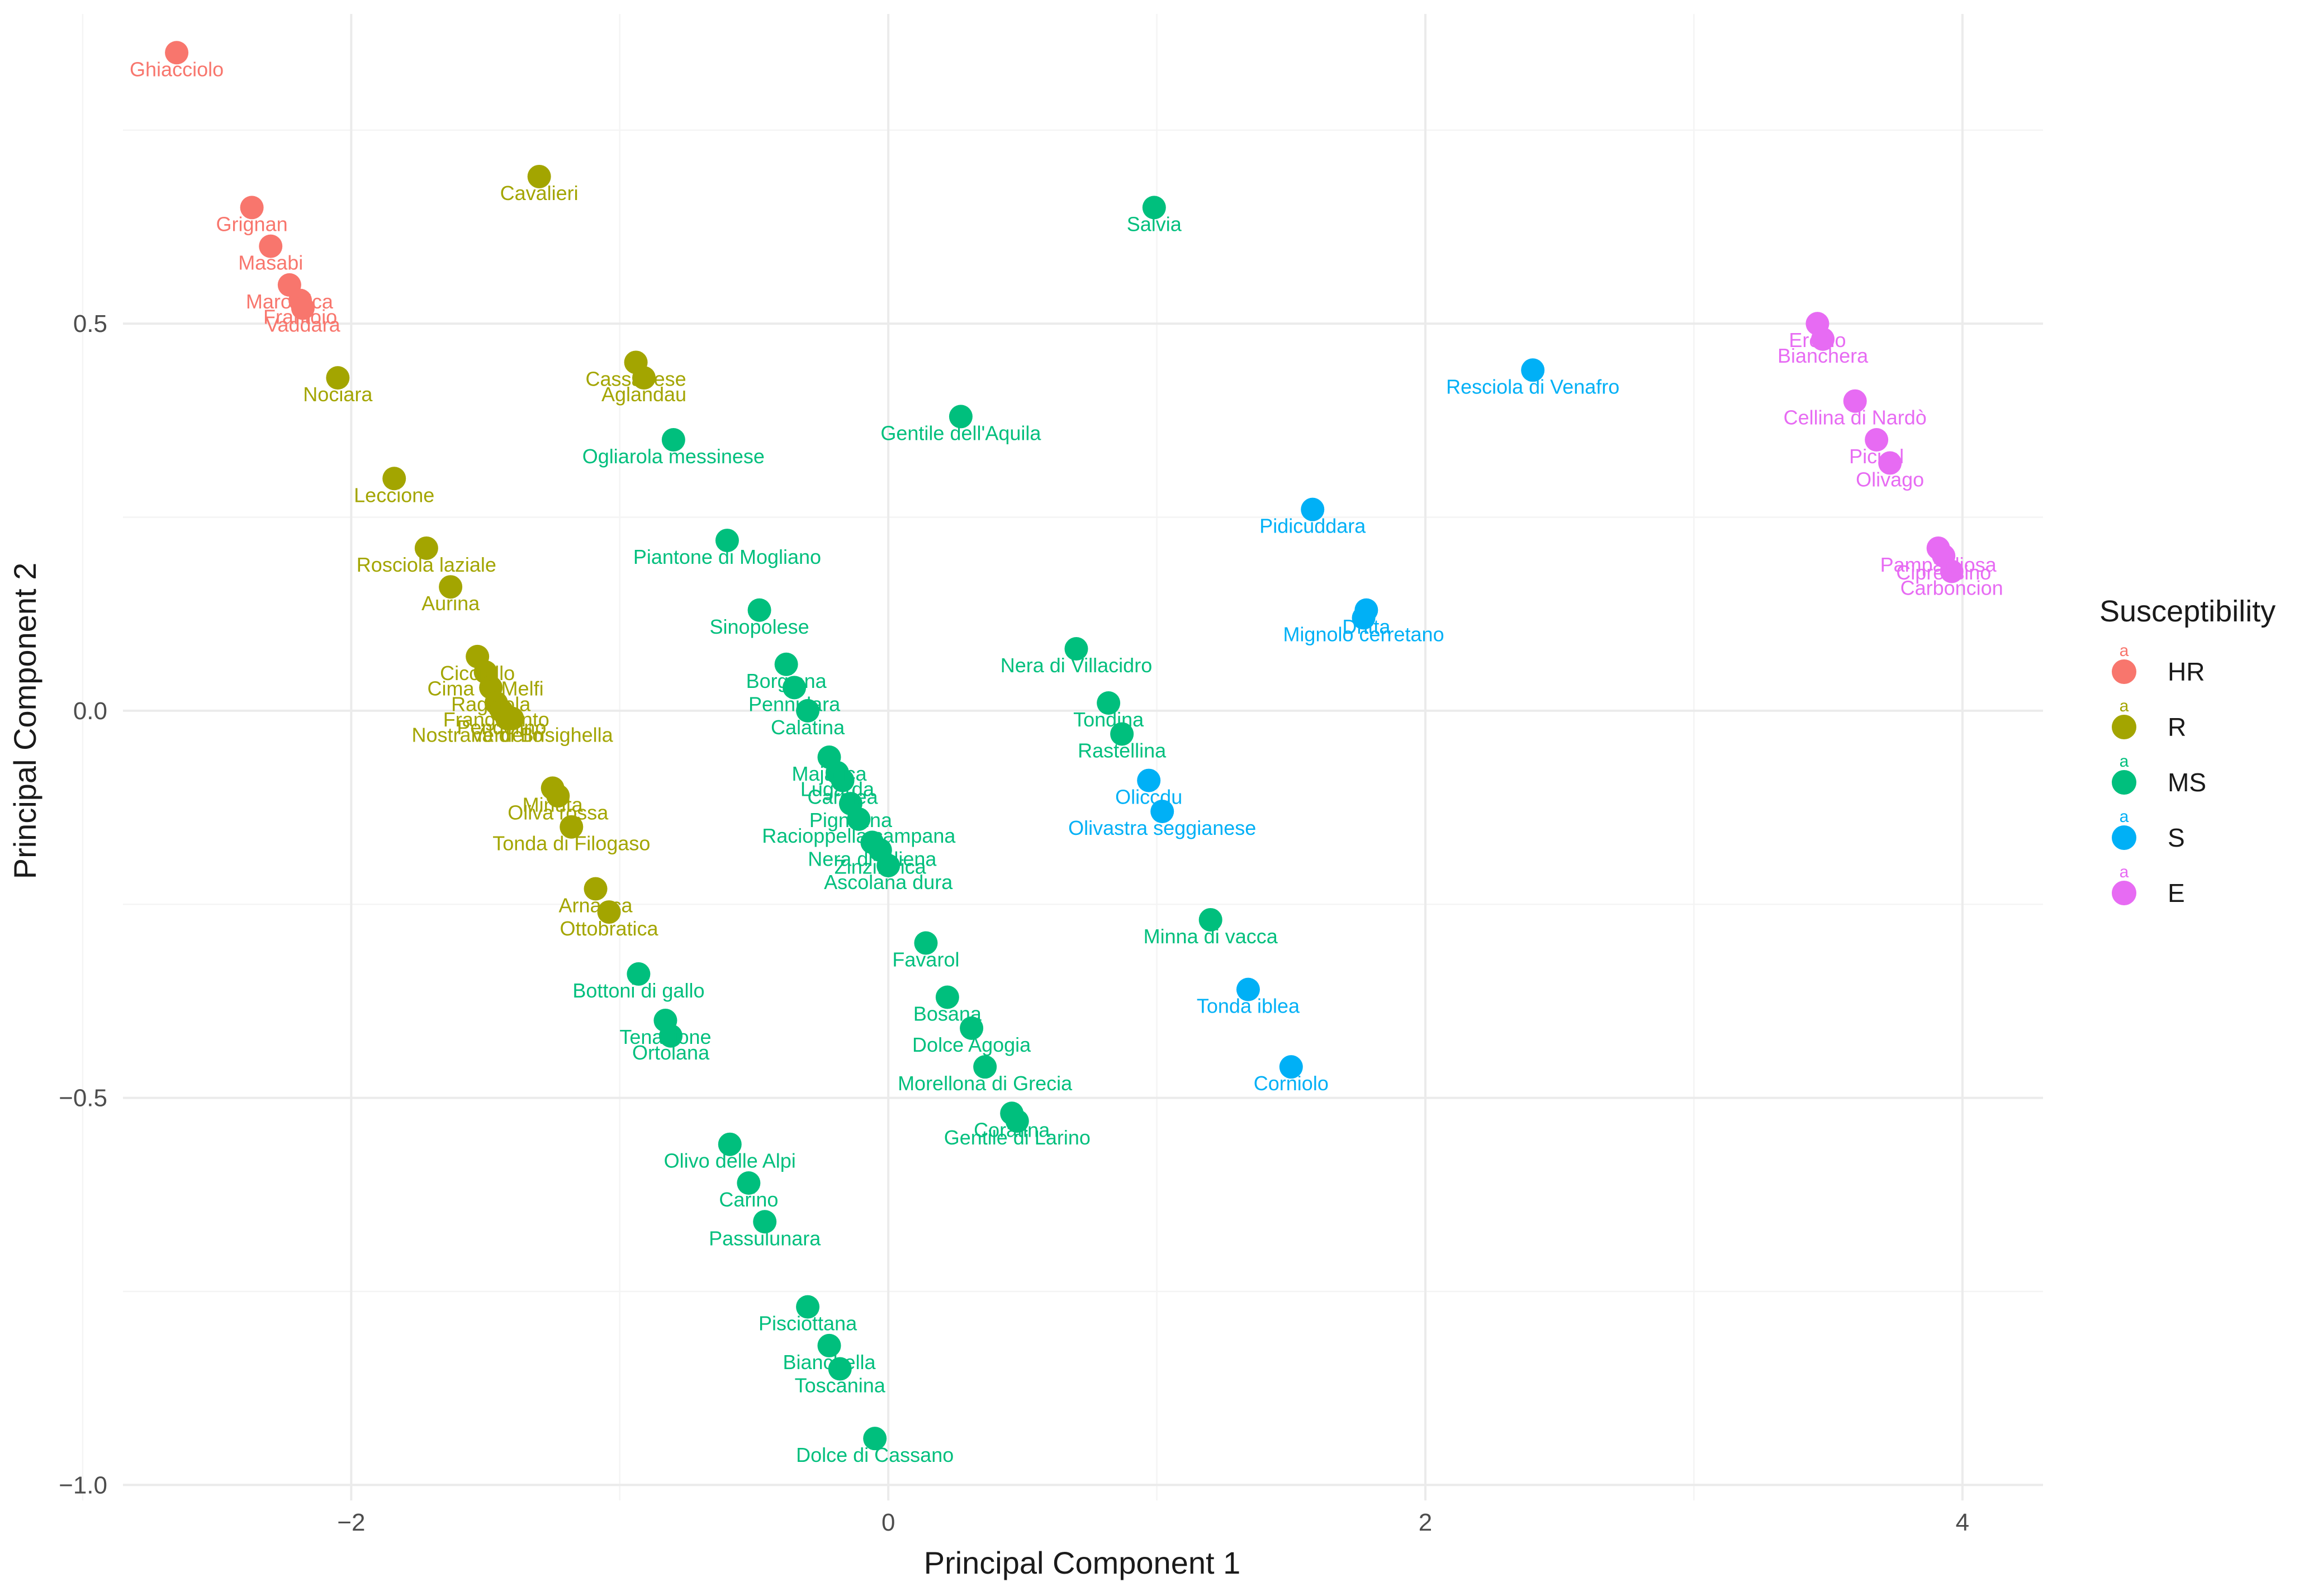  Describe the element at coordinates (829, 773) in the screenshot. I see `point-label: Majatica` at that location.